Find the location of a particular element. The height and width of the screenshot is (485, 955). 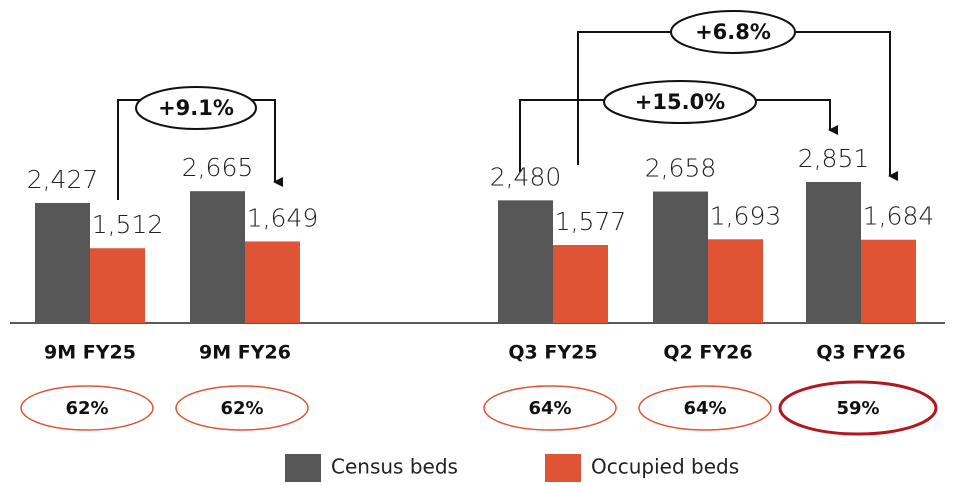

annotation: +9.1% is located at coordinates (196, 108).